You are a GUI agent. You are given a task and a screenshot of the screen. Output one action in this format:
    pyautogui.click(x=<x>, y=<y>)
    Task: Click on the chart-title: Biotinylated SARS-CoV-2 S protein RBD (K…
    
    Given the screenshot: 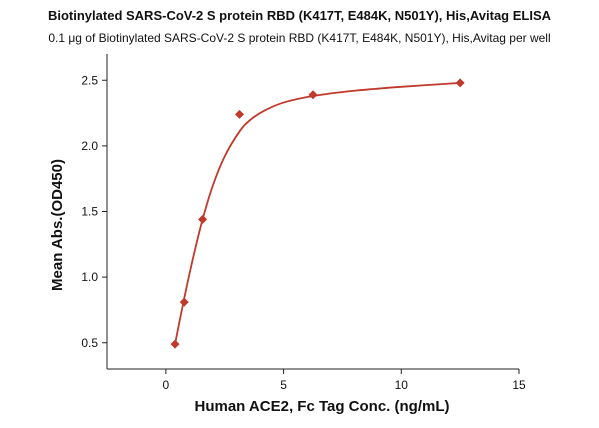 What is the action you would take?
    pyautogui.click(x=299, y=15)
    